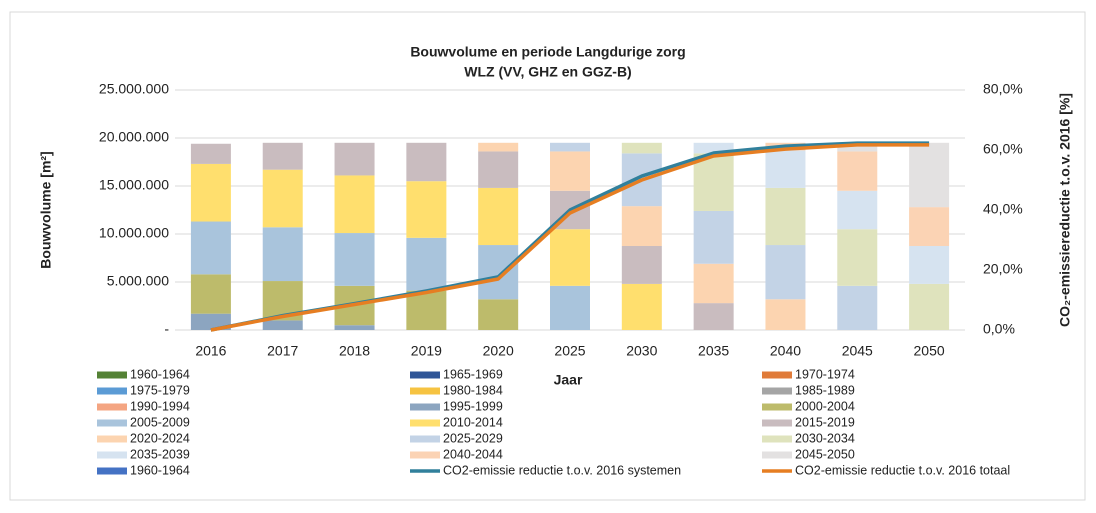 The width and height of the screenshot is (1096, 513). What do you see at coordinates (210, 351) in the screenshot?
I see `x-tick-label: 2016` at bounding box center [210, 351].